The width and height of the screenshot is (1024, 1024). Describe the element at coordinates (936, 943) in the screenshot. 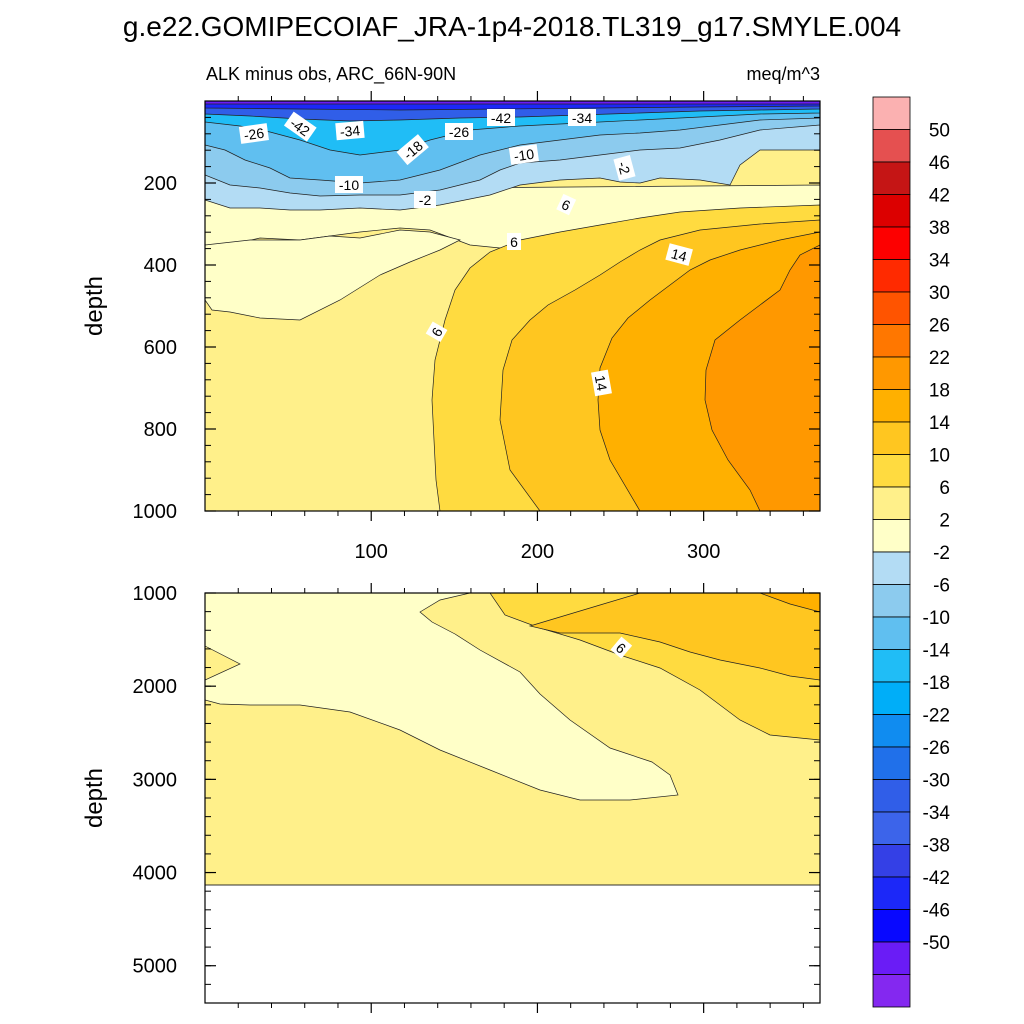

I see `colorbar-label: -50` at that location.